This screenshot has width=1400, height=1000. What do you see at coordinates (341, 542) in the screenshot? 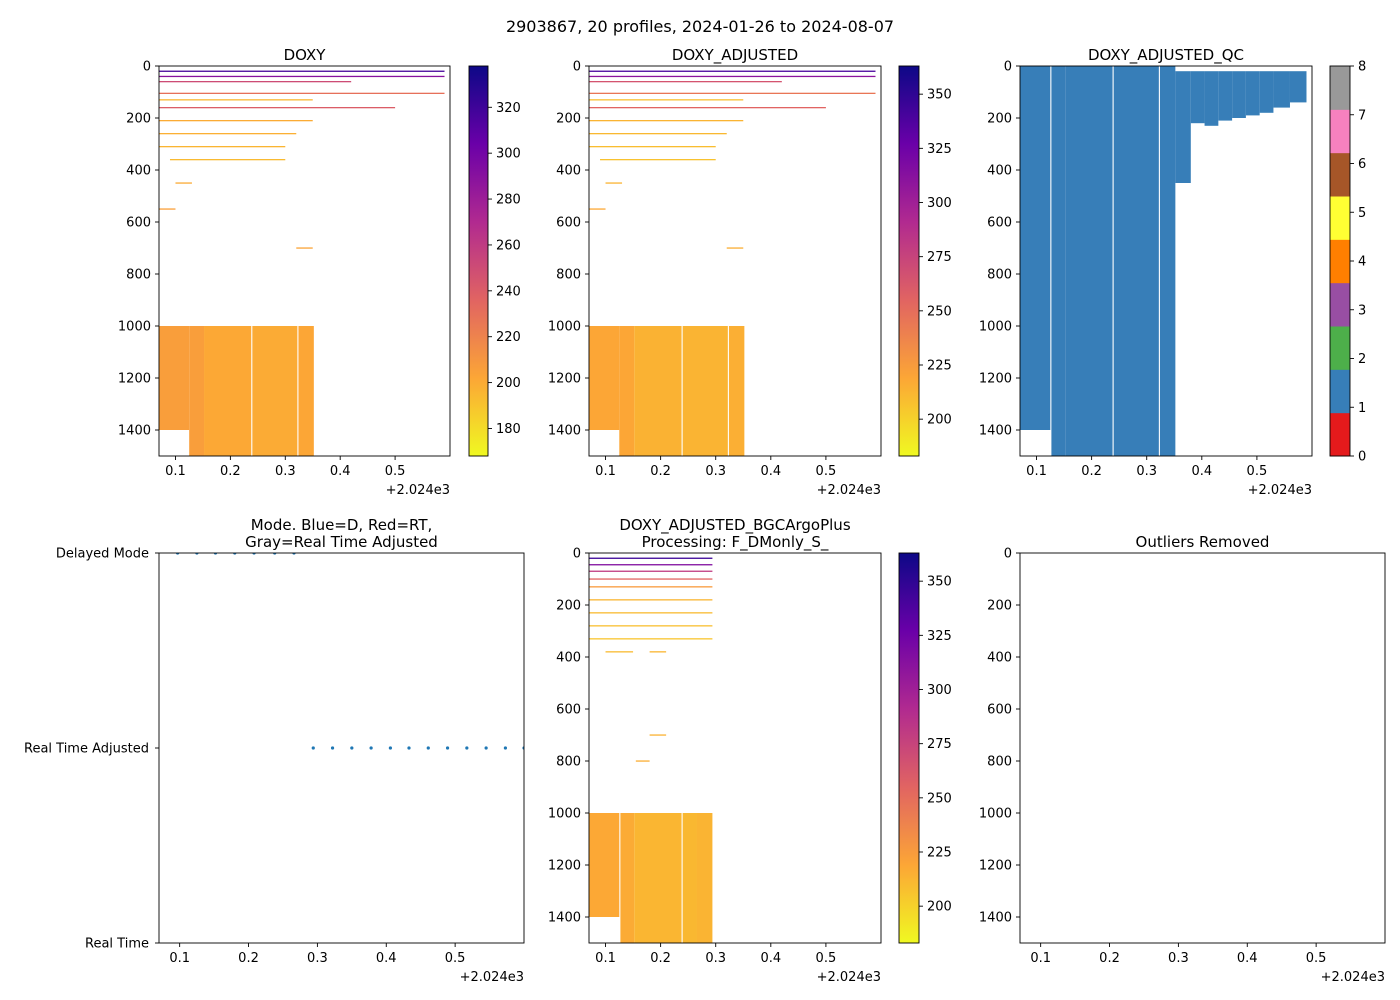
I see `chart-title-line: Gray=Real Time Adjusted` at bounding box center [341, 542].